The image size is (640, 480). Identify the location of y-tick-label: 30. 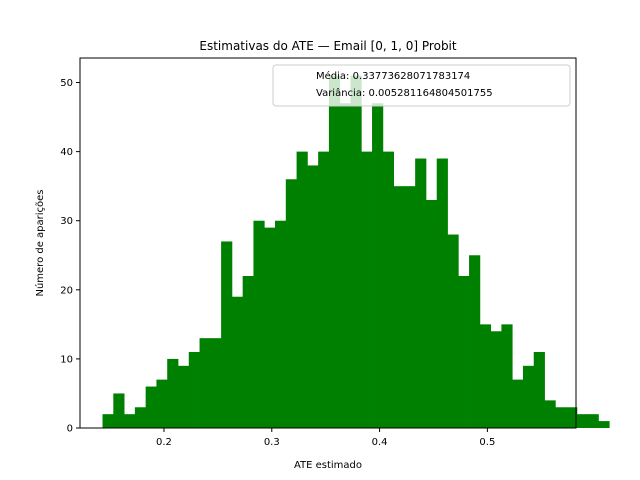
(66, 221).